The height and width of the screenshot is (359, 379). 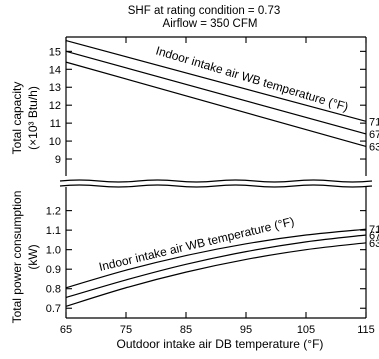 What do you see at coordinates (216, 181) in the screenshot?
I see `break-line-upper` at bounding box center [216, 181].